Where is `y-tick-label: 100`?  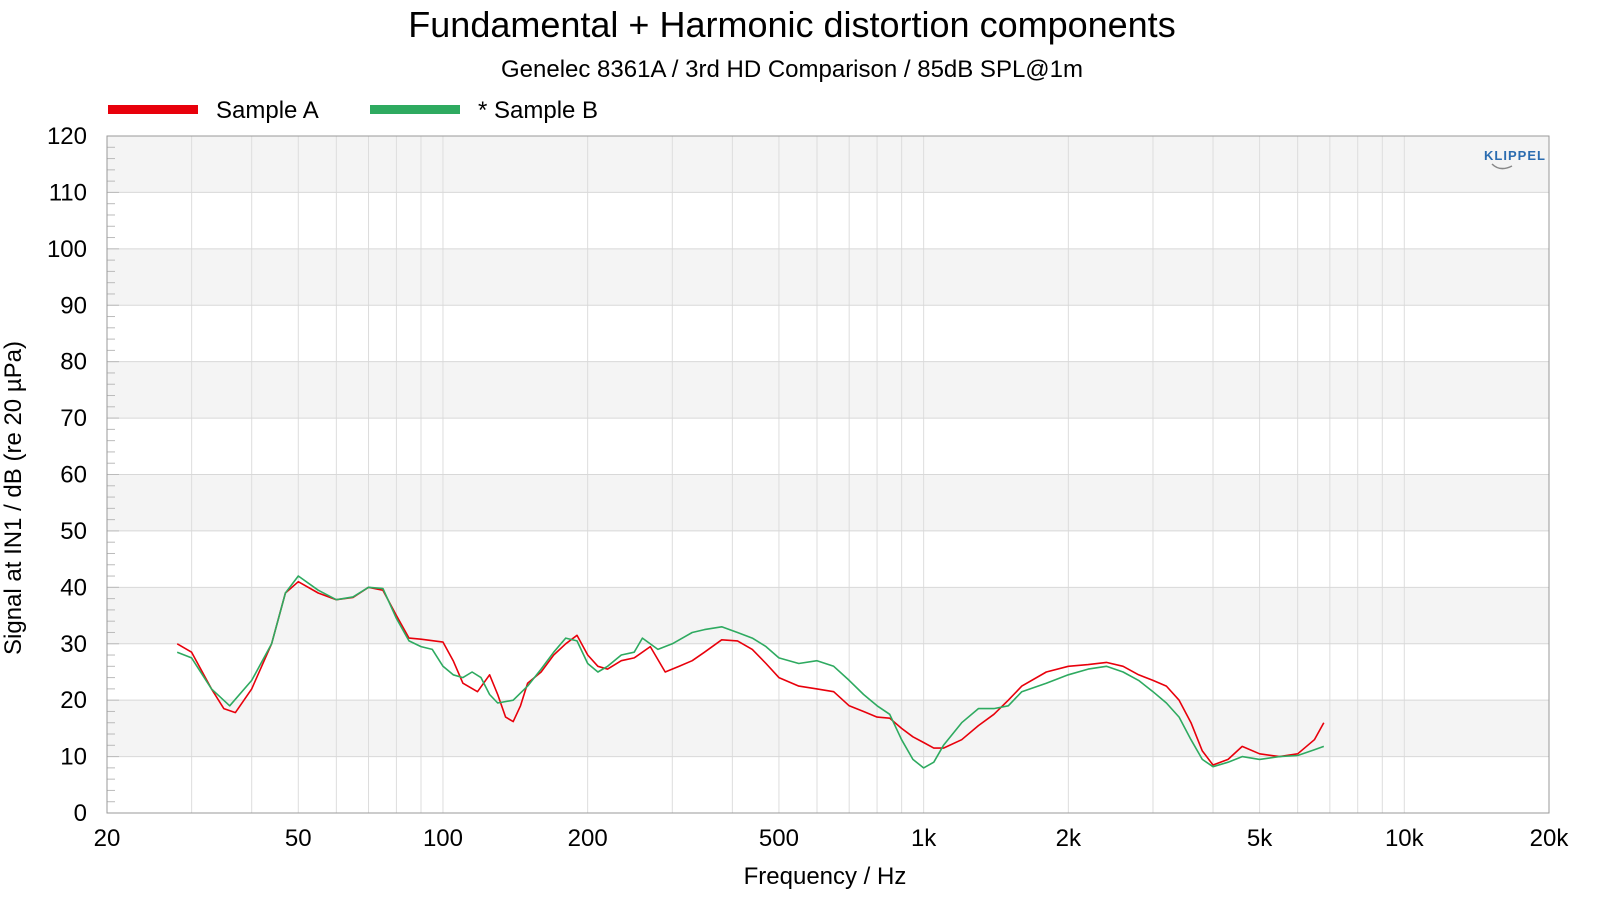
y-tick-label: 100 is located at coordinates (67, 249).